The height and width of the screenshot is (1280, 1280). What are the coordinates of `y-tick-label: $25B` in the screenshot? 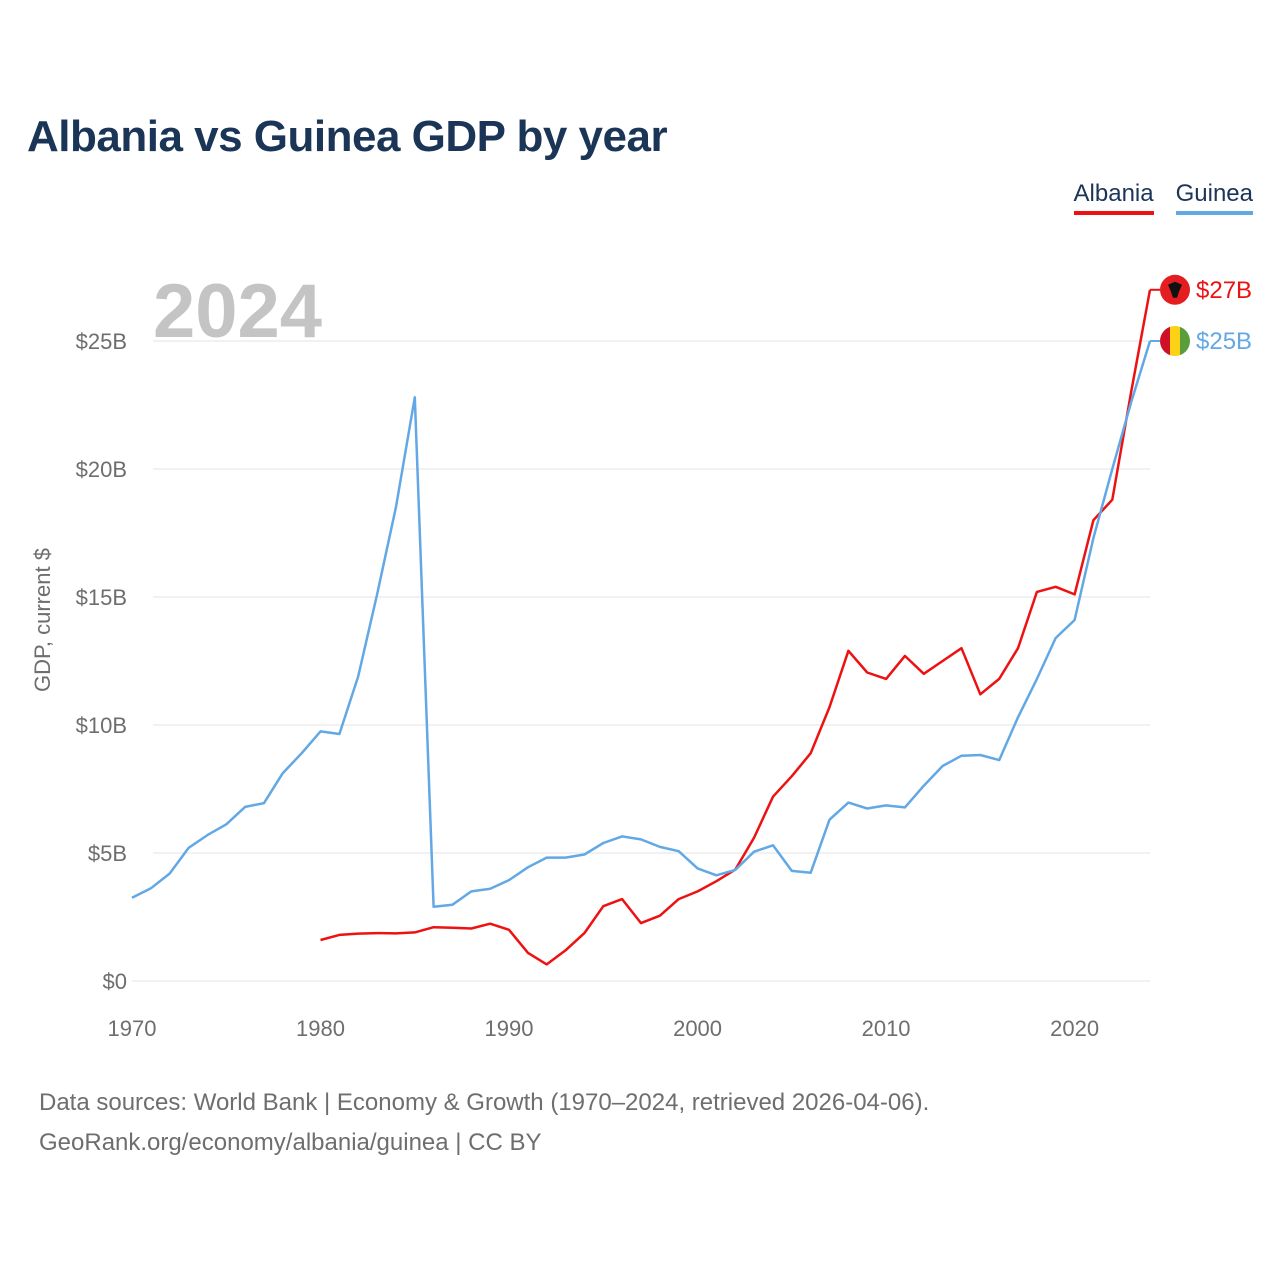 It's located at (101, 341).